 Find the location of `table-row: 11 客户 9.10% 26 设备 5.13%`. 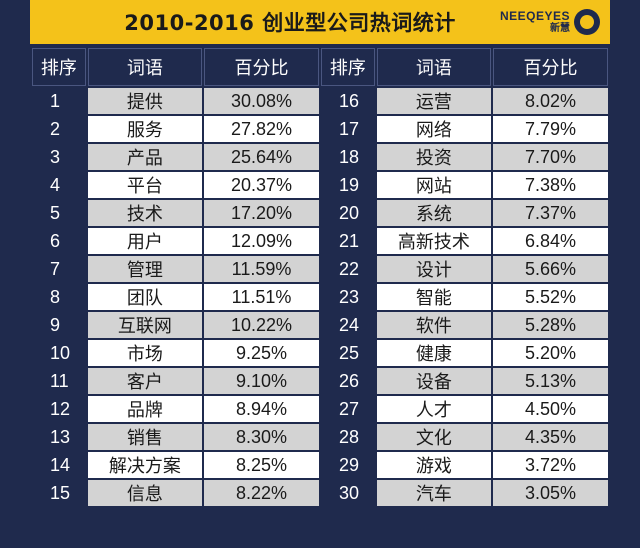

table-row: 11 客户 9.10% 26 设备 5.13% is located at coordinates (320, 381).